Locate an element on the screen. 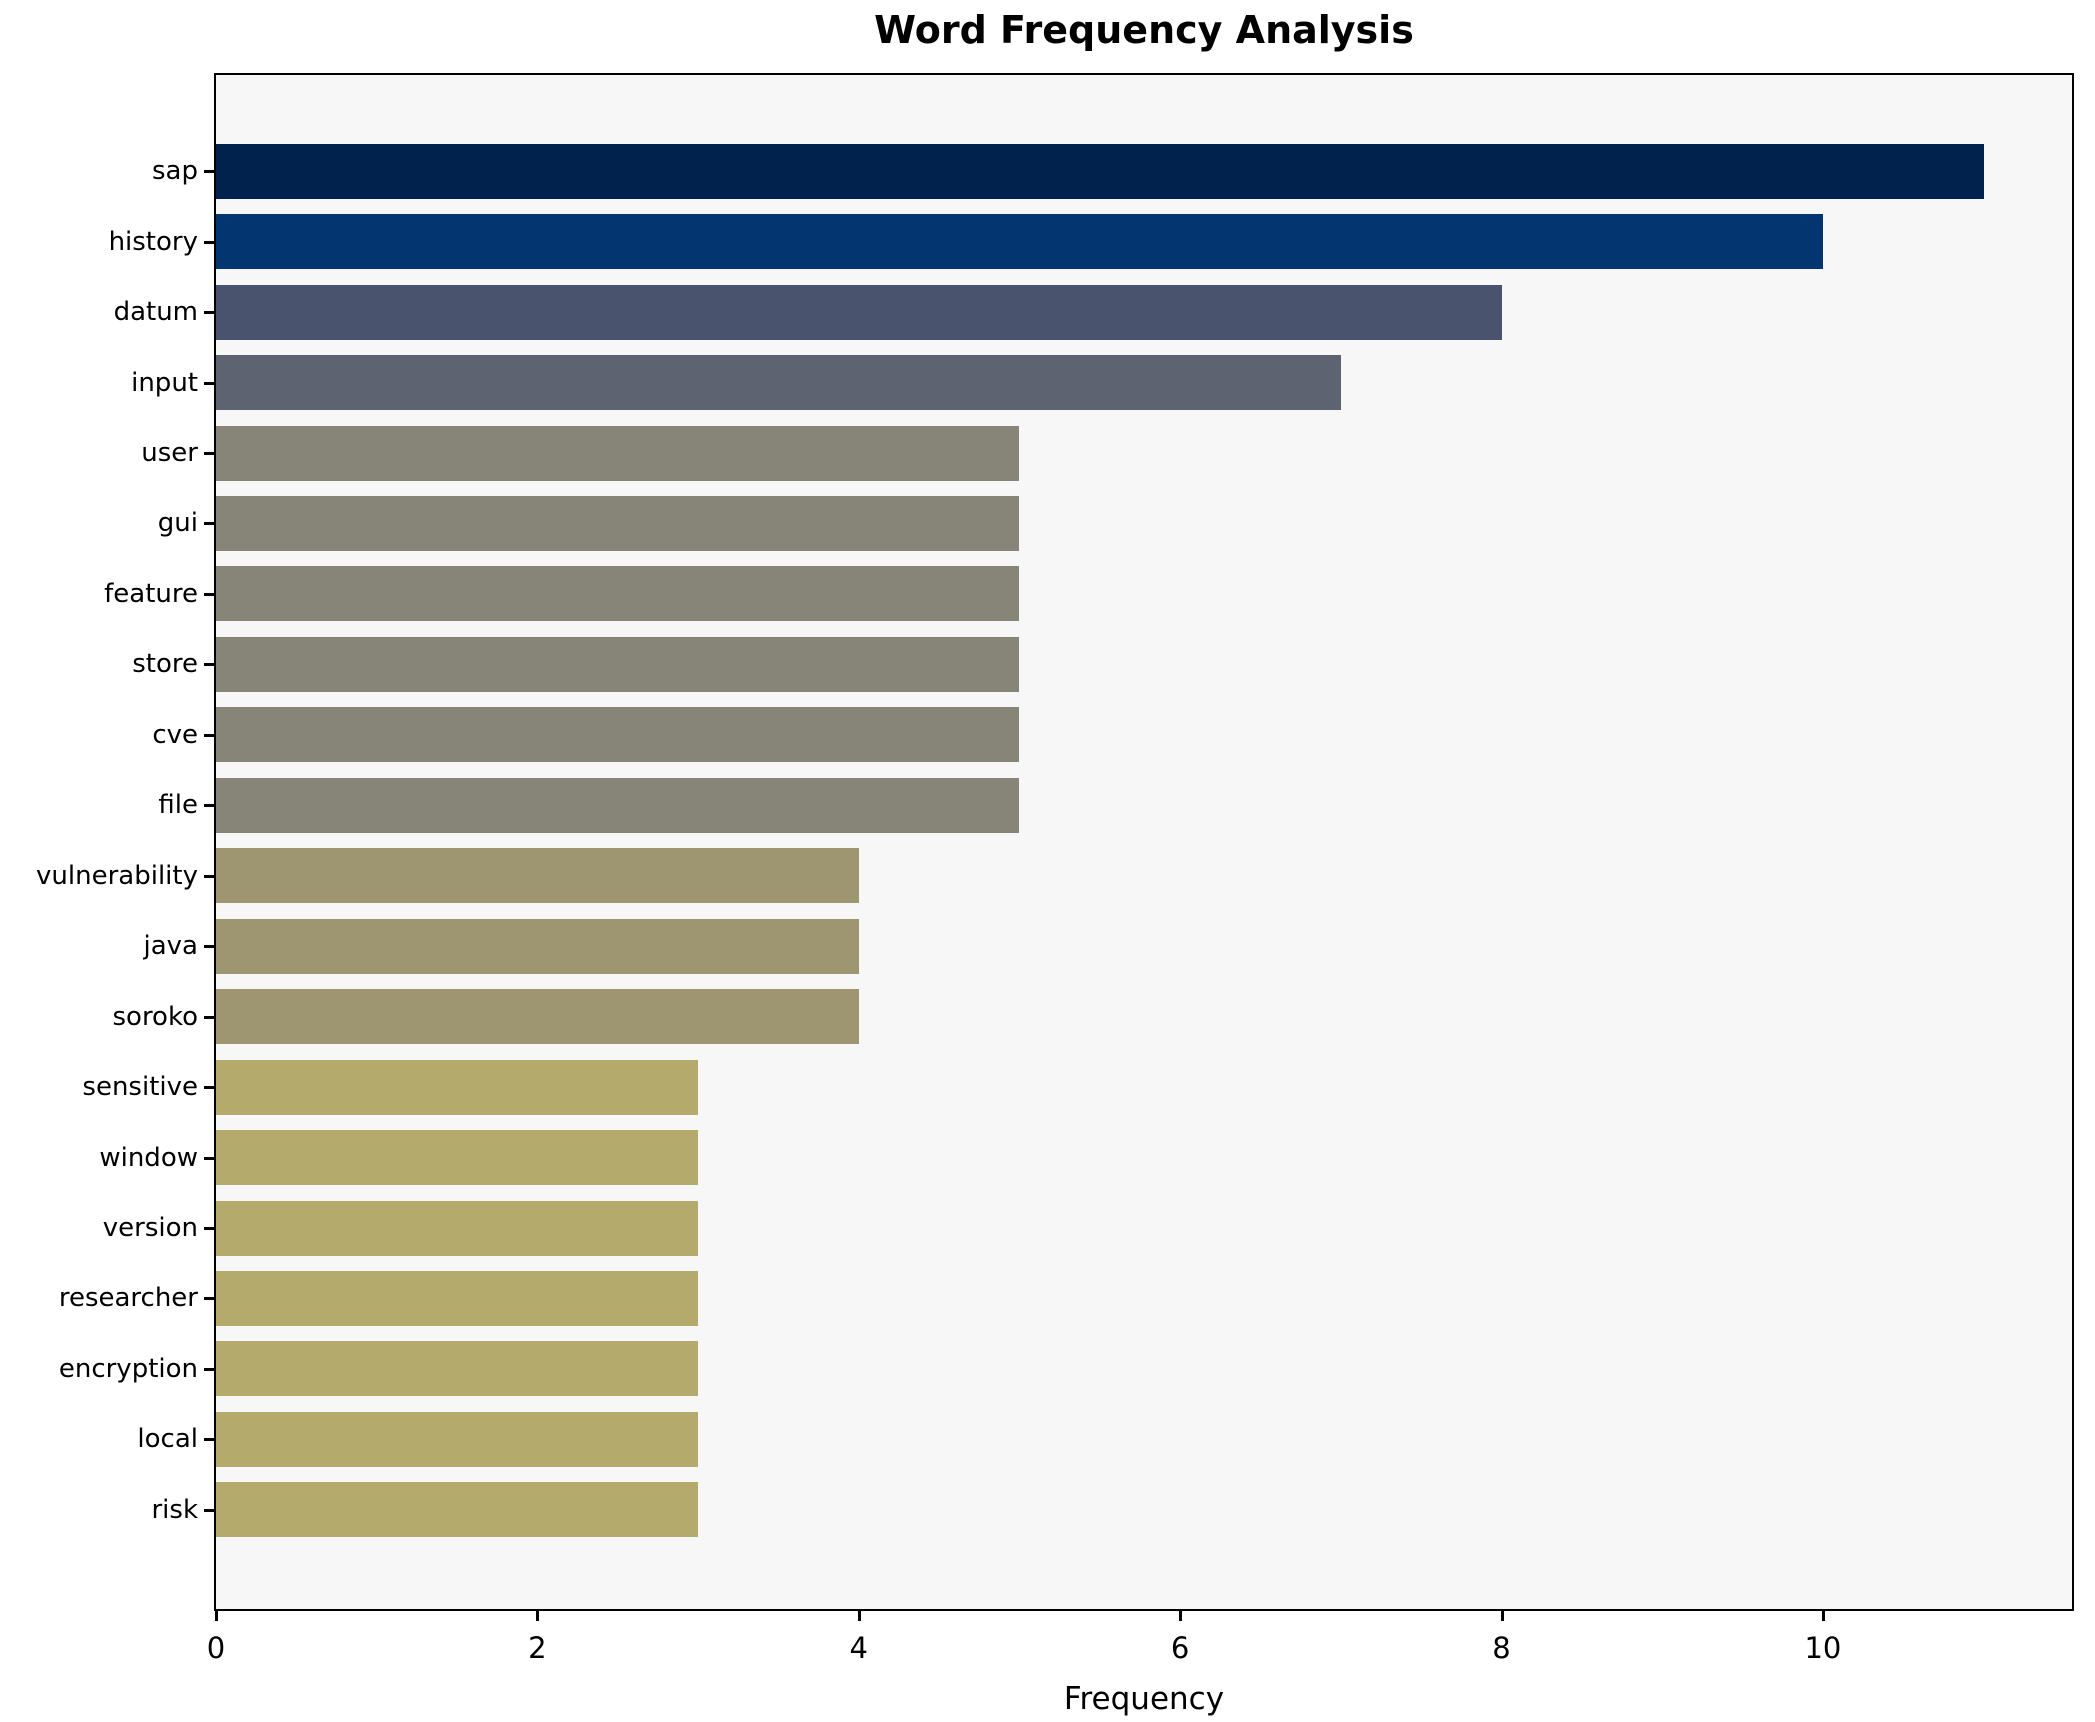 This screenshot has height=1722, width=2095. bar-row: encryption is located at coordinates (1065, 1369).